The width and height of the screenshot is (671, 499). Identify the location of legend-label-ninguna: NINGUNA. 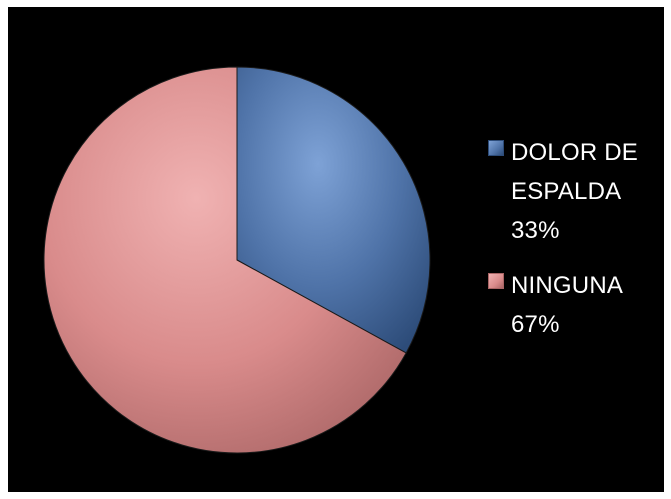
(567, 285).